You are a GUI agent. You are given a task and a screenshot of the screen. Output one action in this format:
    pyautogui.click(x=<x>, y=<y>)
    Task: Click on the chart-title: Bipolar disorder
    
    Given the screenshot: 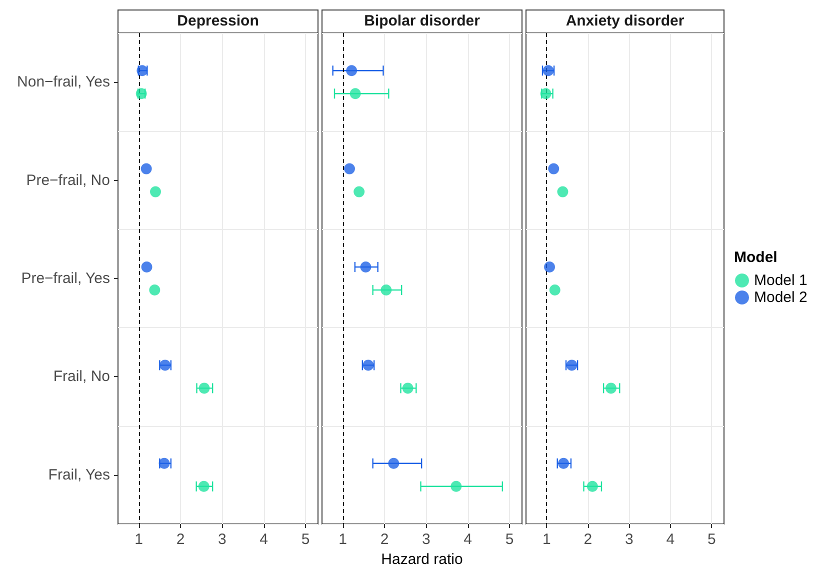 What is the action you would take?
    pyautogui.click(x=422, y=21)
    